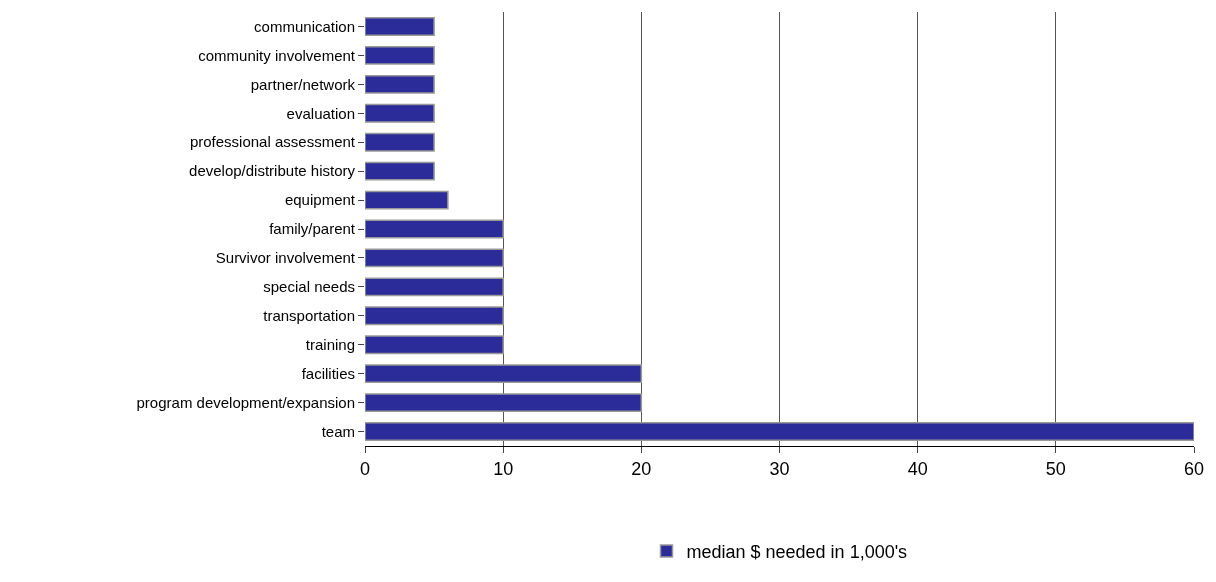  I want to click on y-tick-label: special needs, so click(309, 287).